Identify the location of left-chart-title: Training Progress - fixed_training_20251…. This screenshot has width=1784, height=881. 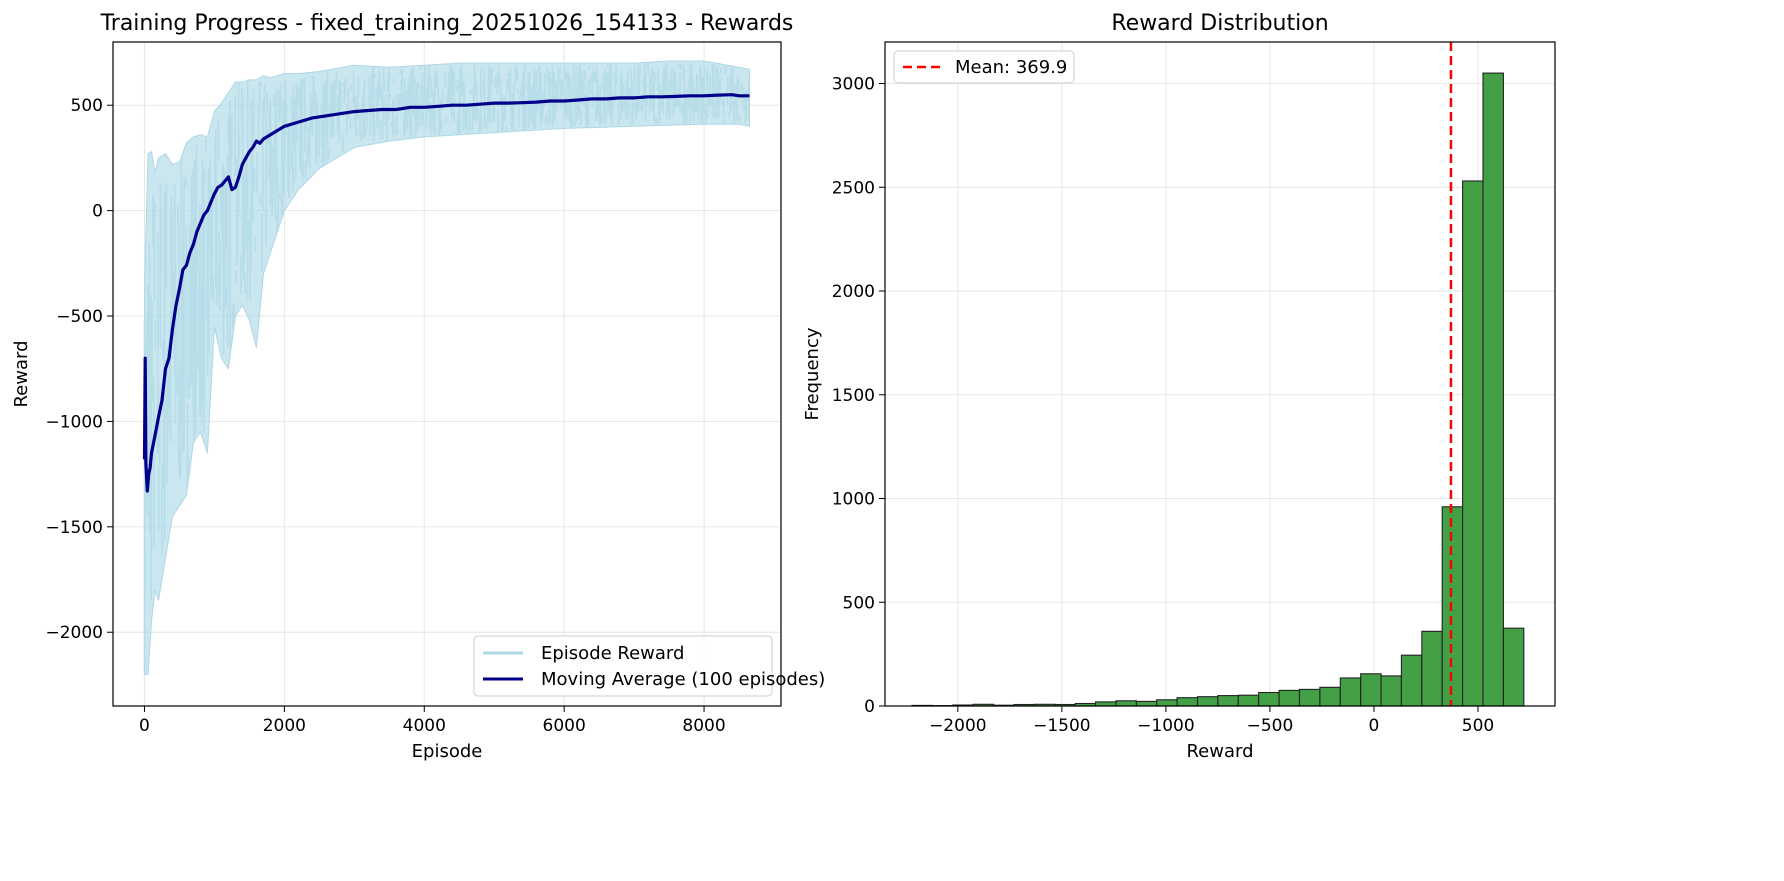
(447, 23).